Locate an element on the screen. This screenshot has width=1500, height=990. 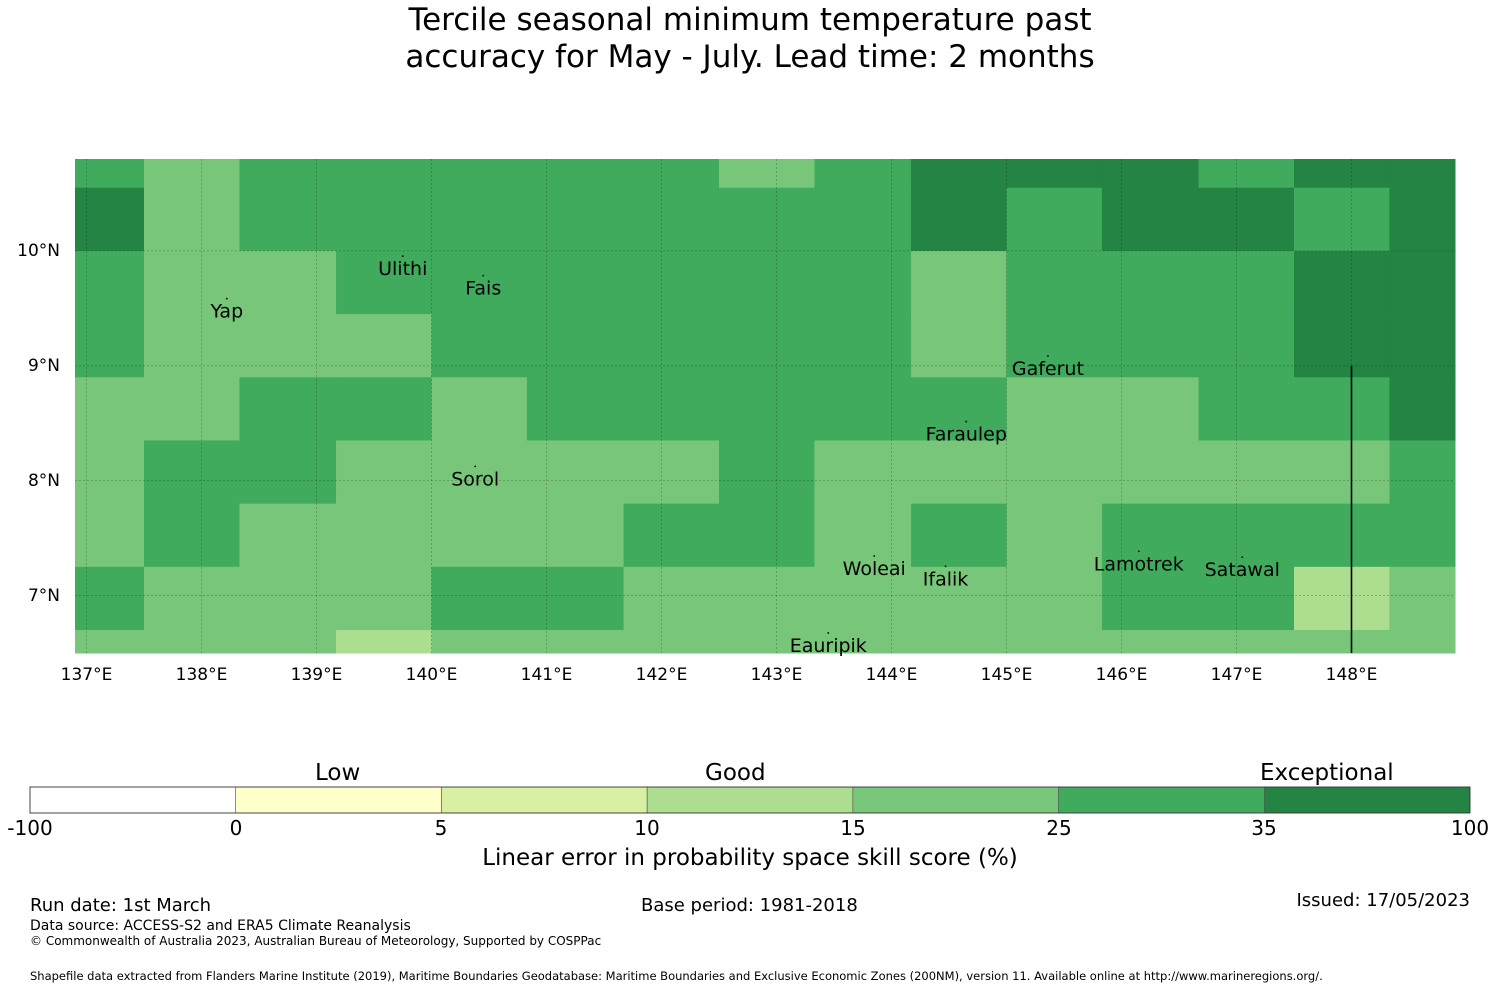
place-gaferut: Gaferut is located at coordinates (1048, 367).